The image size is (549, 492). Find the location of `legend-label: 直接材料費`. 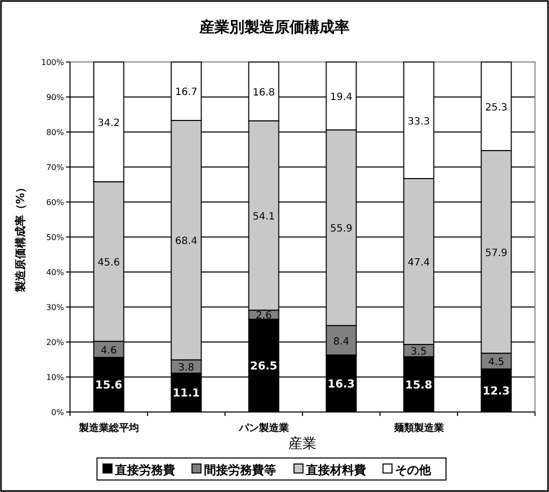

legend-label: 直接材料費 is located at coordinates (335, 470).